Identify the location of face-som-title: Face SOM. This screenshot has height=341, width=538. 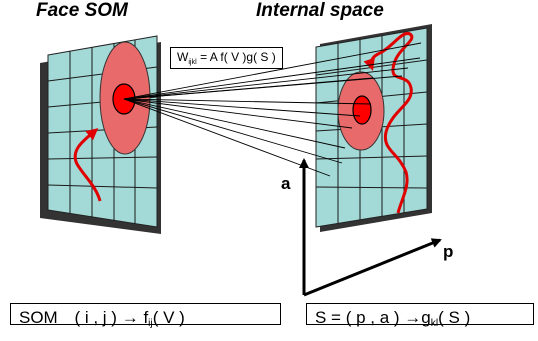
(82, 10).